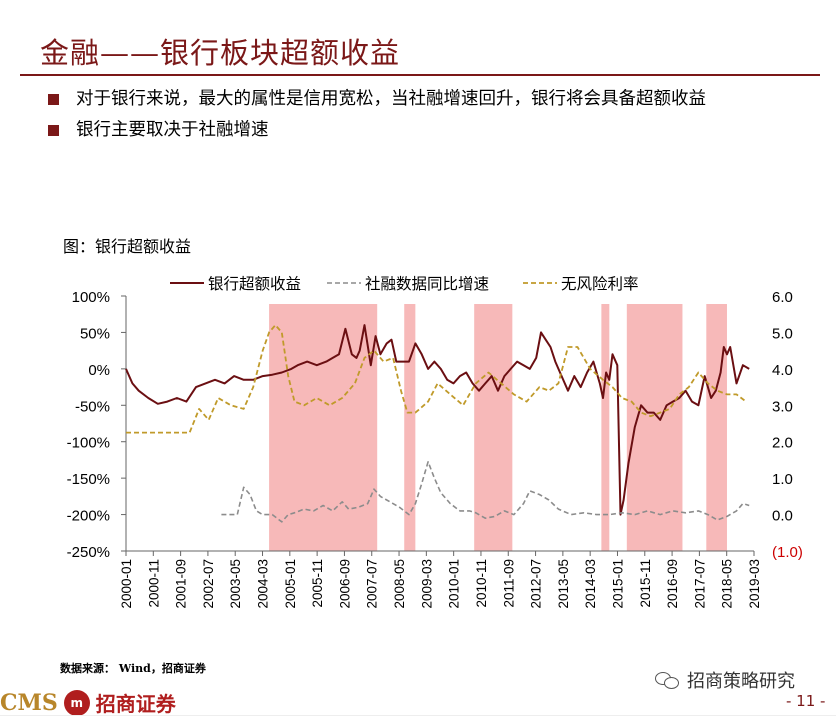  What do you see at coordinates (645, 583) in the screenshot?
I see `x-axis-tick-label: 2015-11` at bounding box center [645, 583].